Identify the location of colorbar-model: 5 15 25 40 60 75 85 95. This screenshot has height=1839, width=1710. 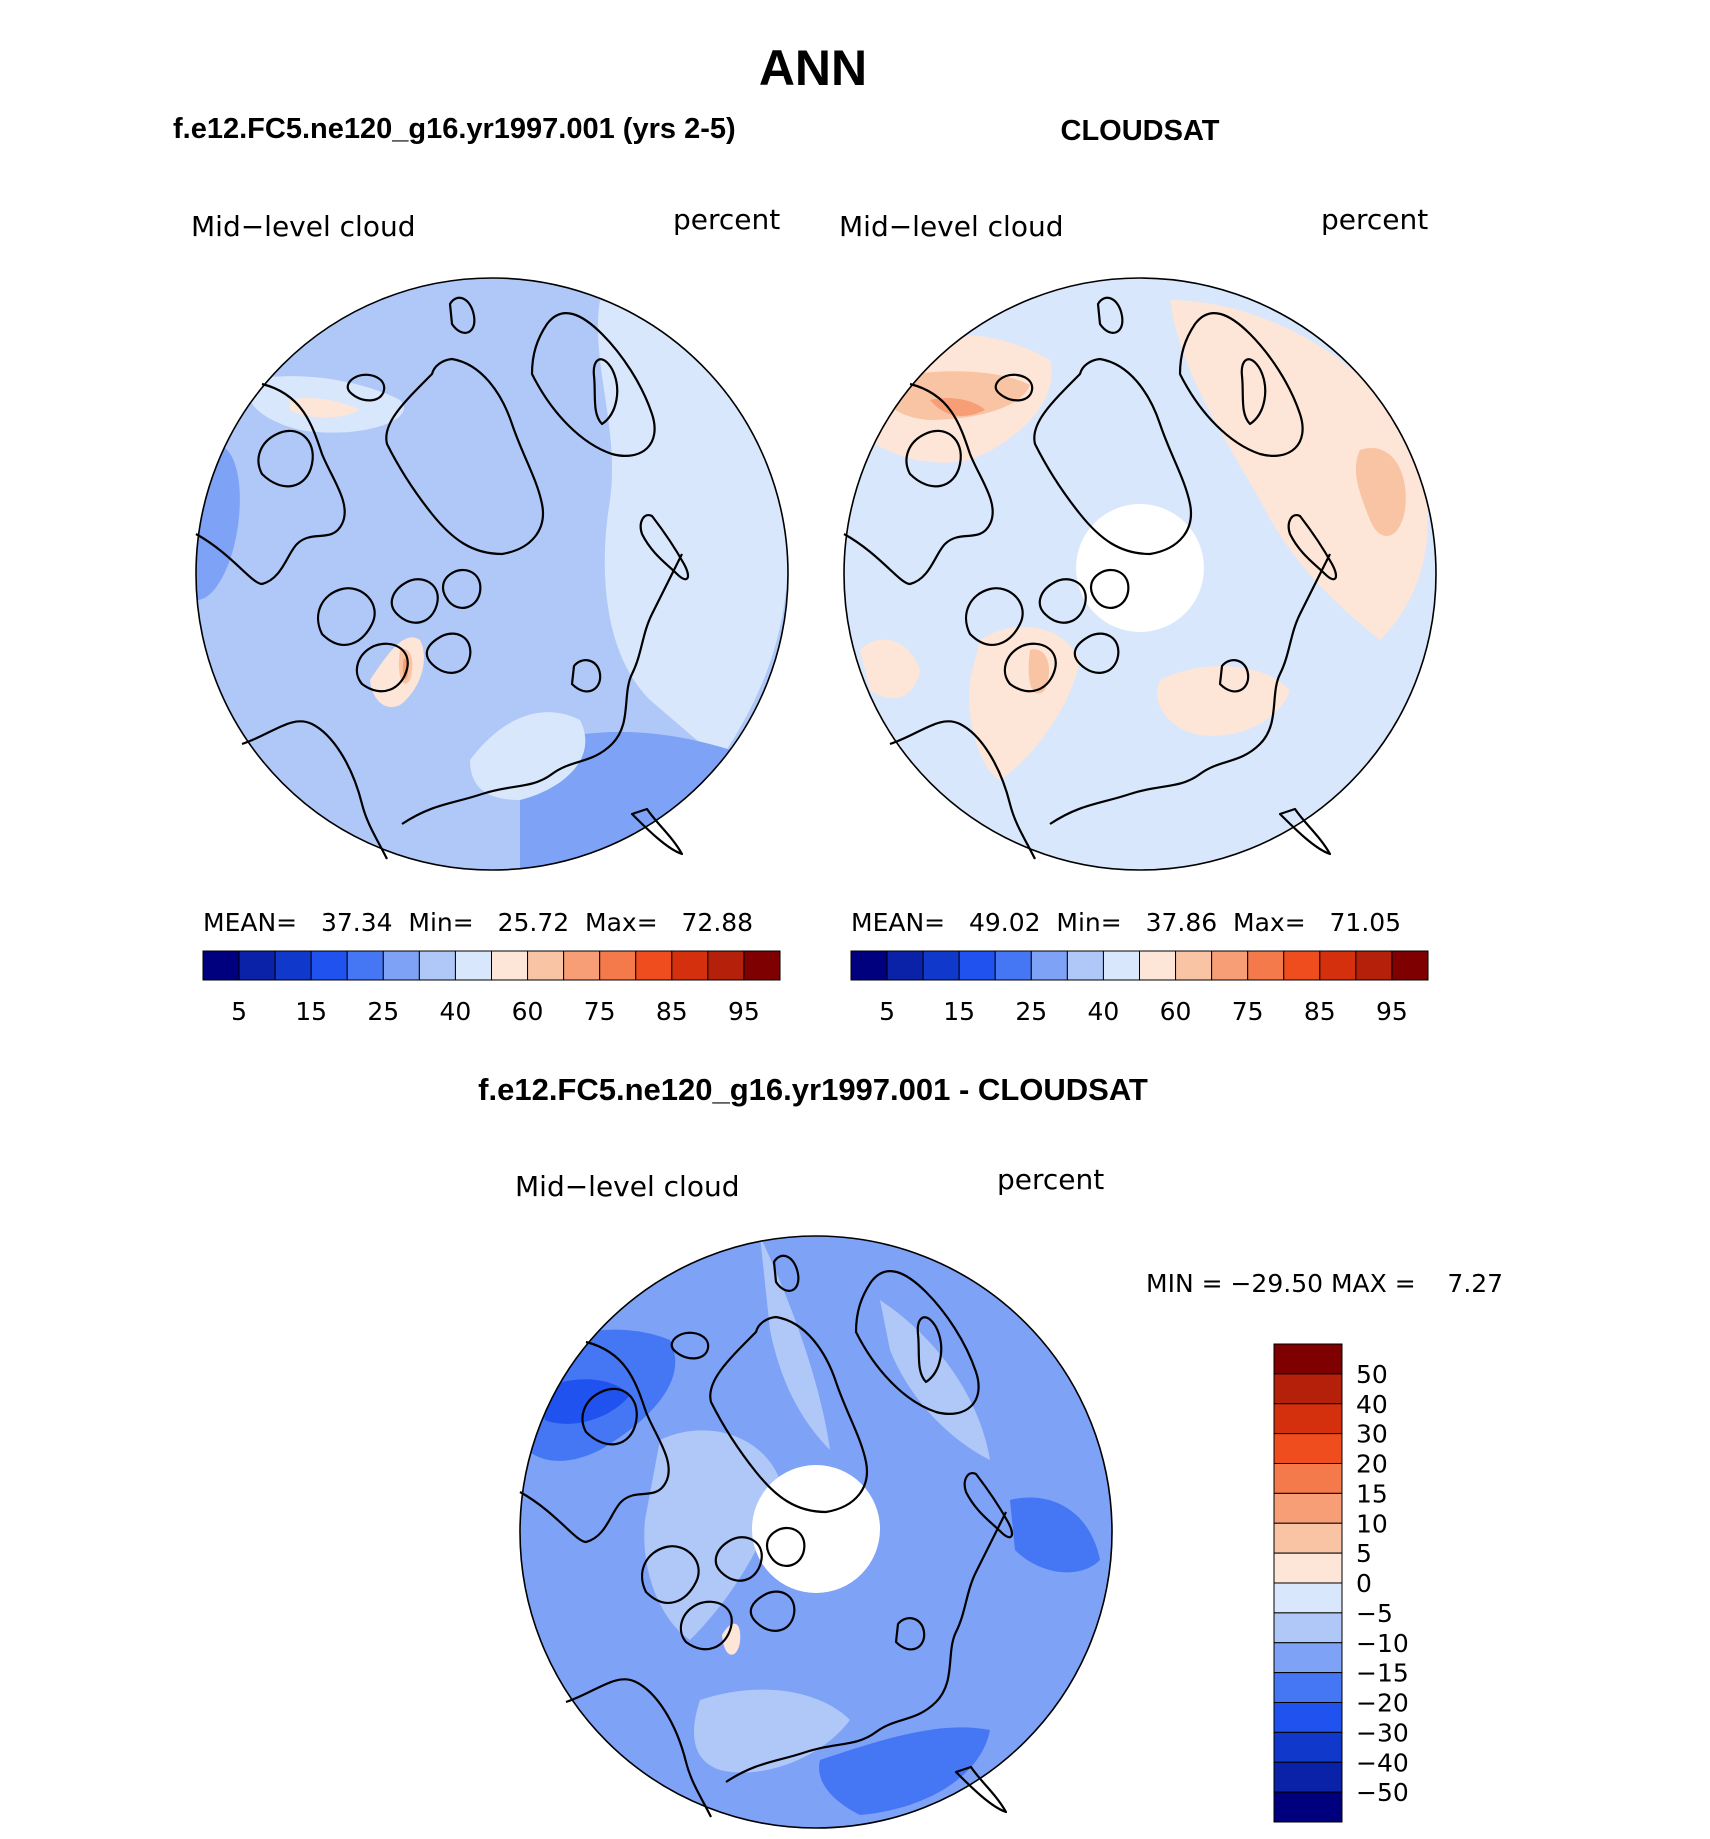
(491, 988).